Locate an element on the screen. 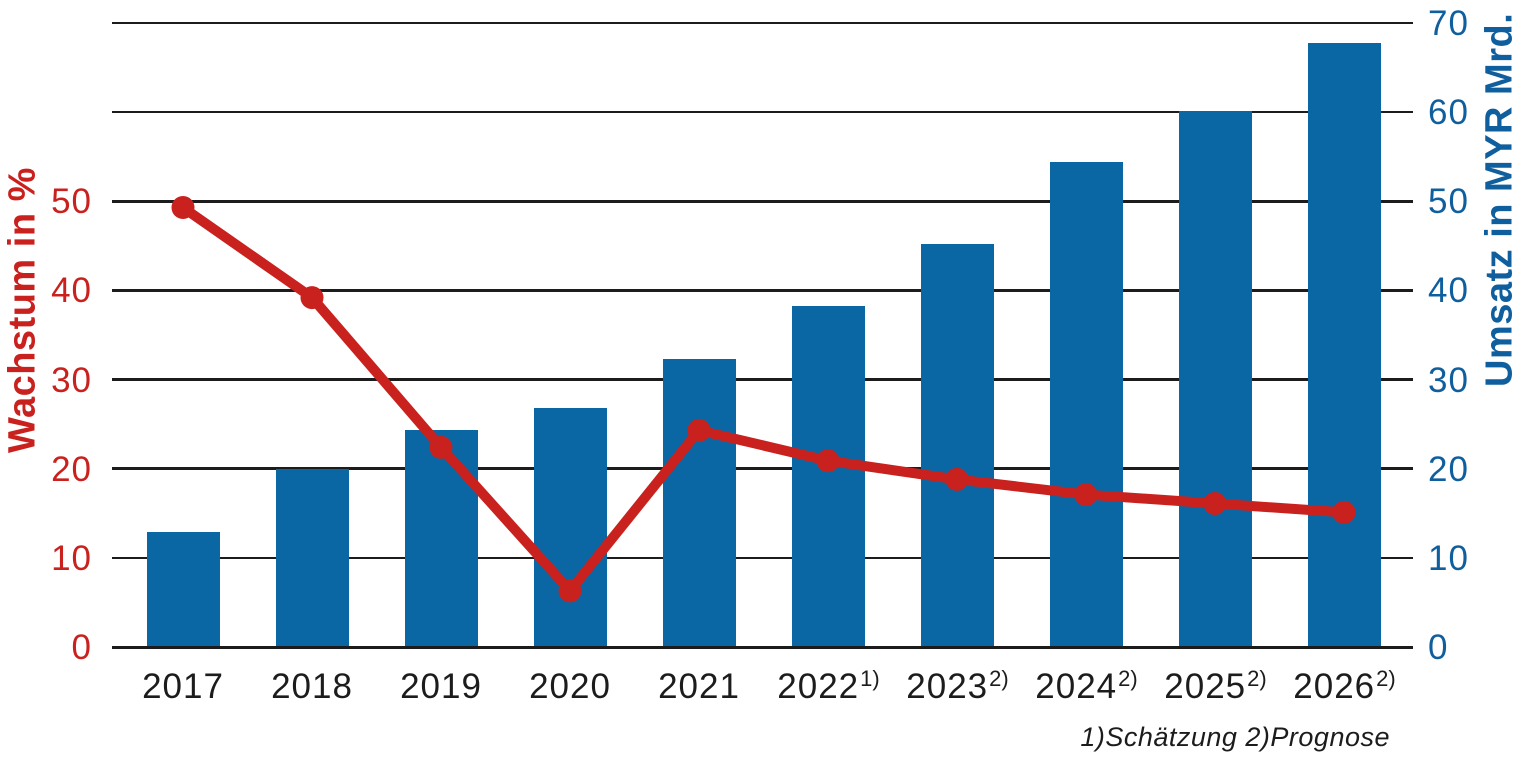 Image resolution: width=1524 pixels, height=762 pixels. bar-2025 is located at coordinates (1215, 380).